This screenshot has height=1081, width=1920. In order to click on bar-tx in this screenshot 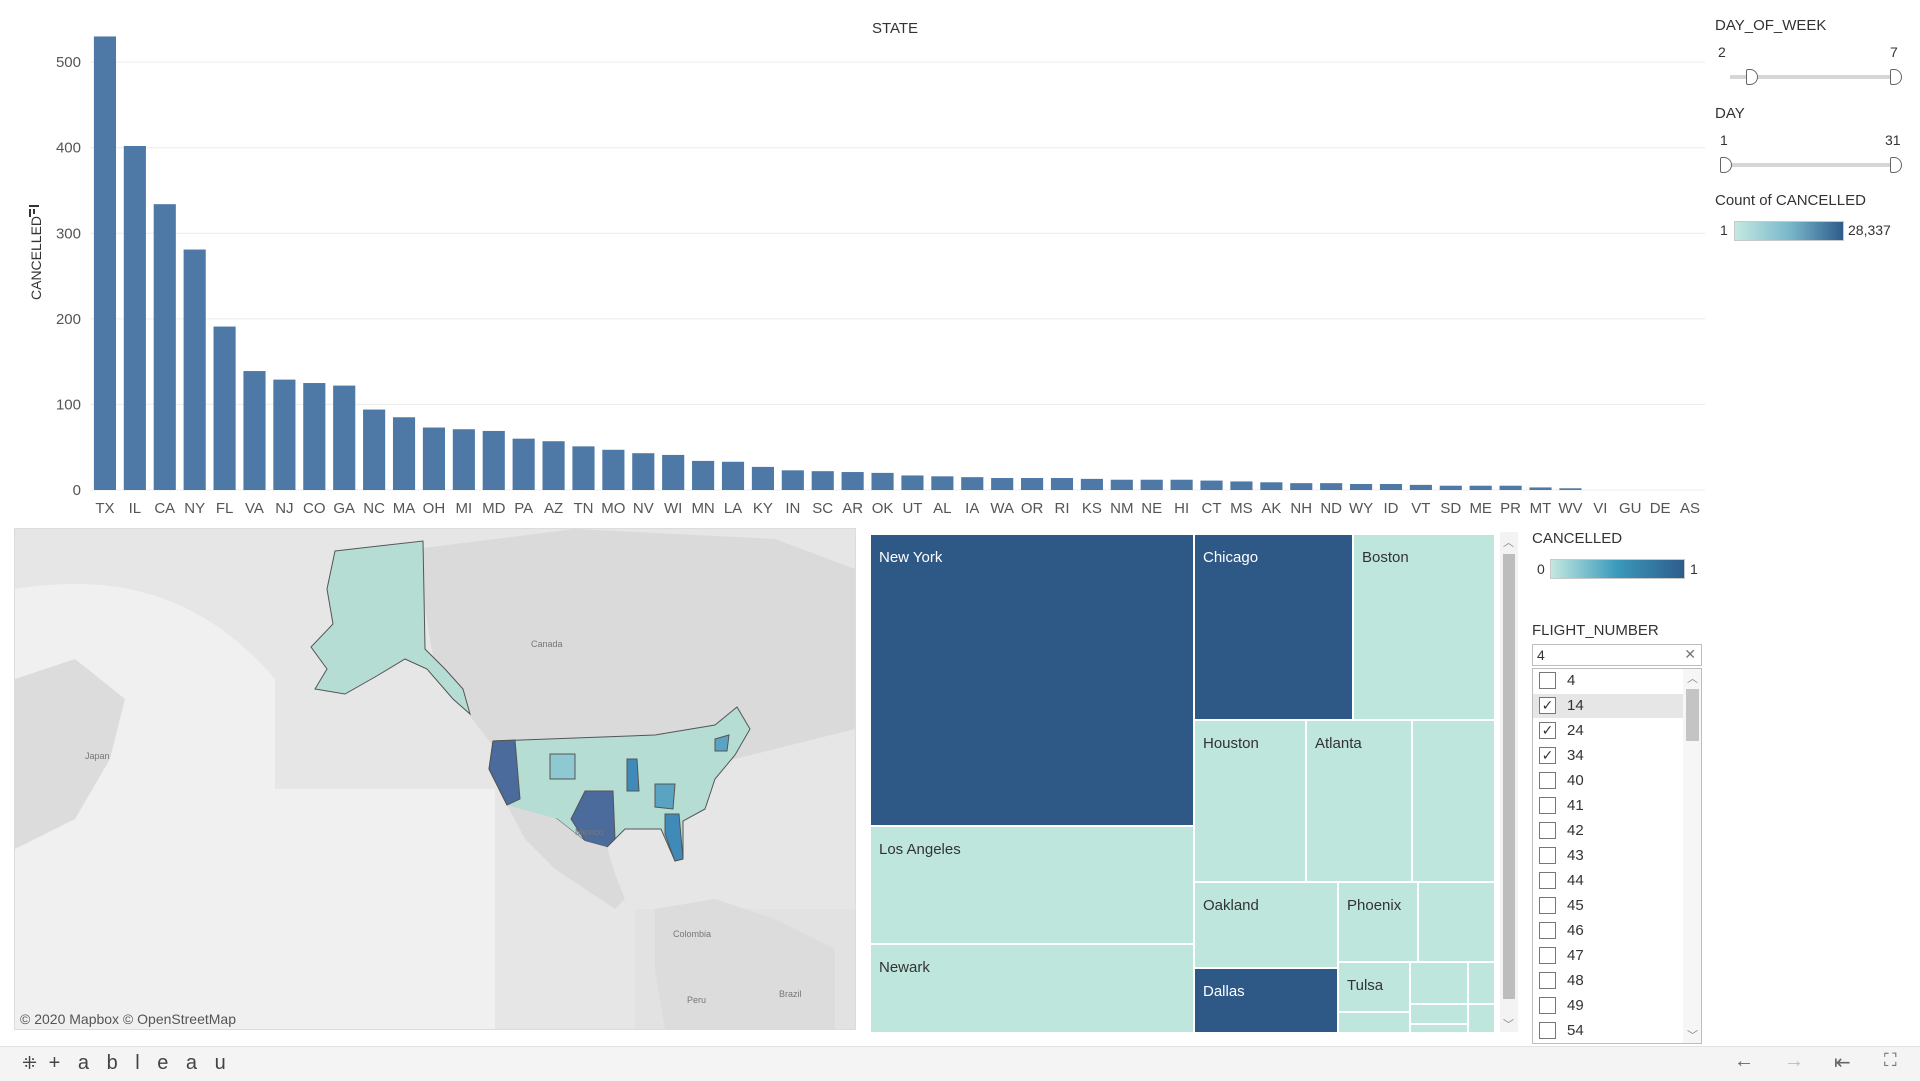, I will do `click(105, 263)`.